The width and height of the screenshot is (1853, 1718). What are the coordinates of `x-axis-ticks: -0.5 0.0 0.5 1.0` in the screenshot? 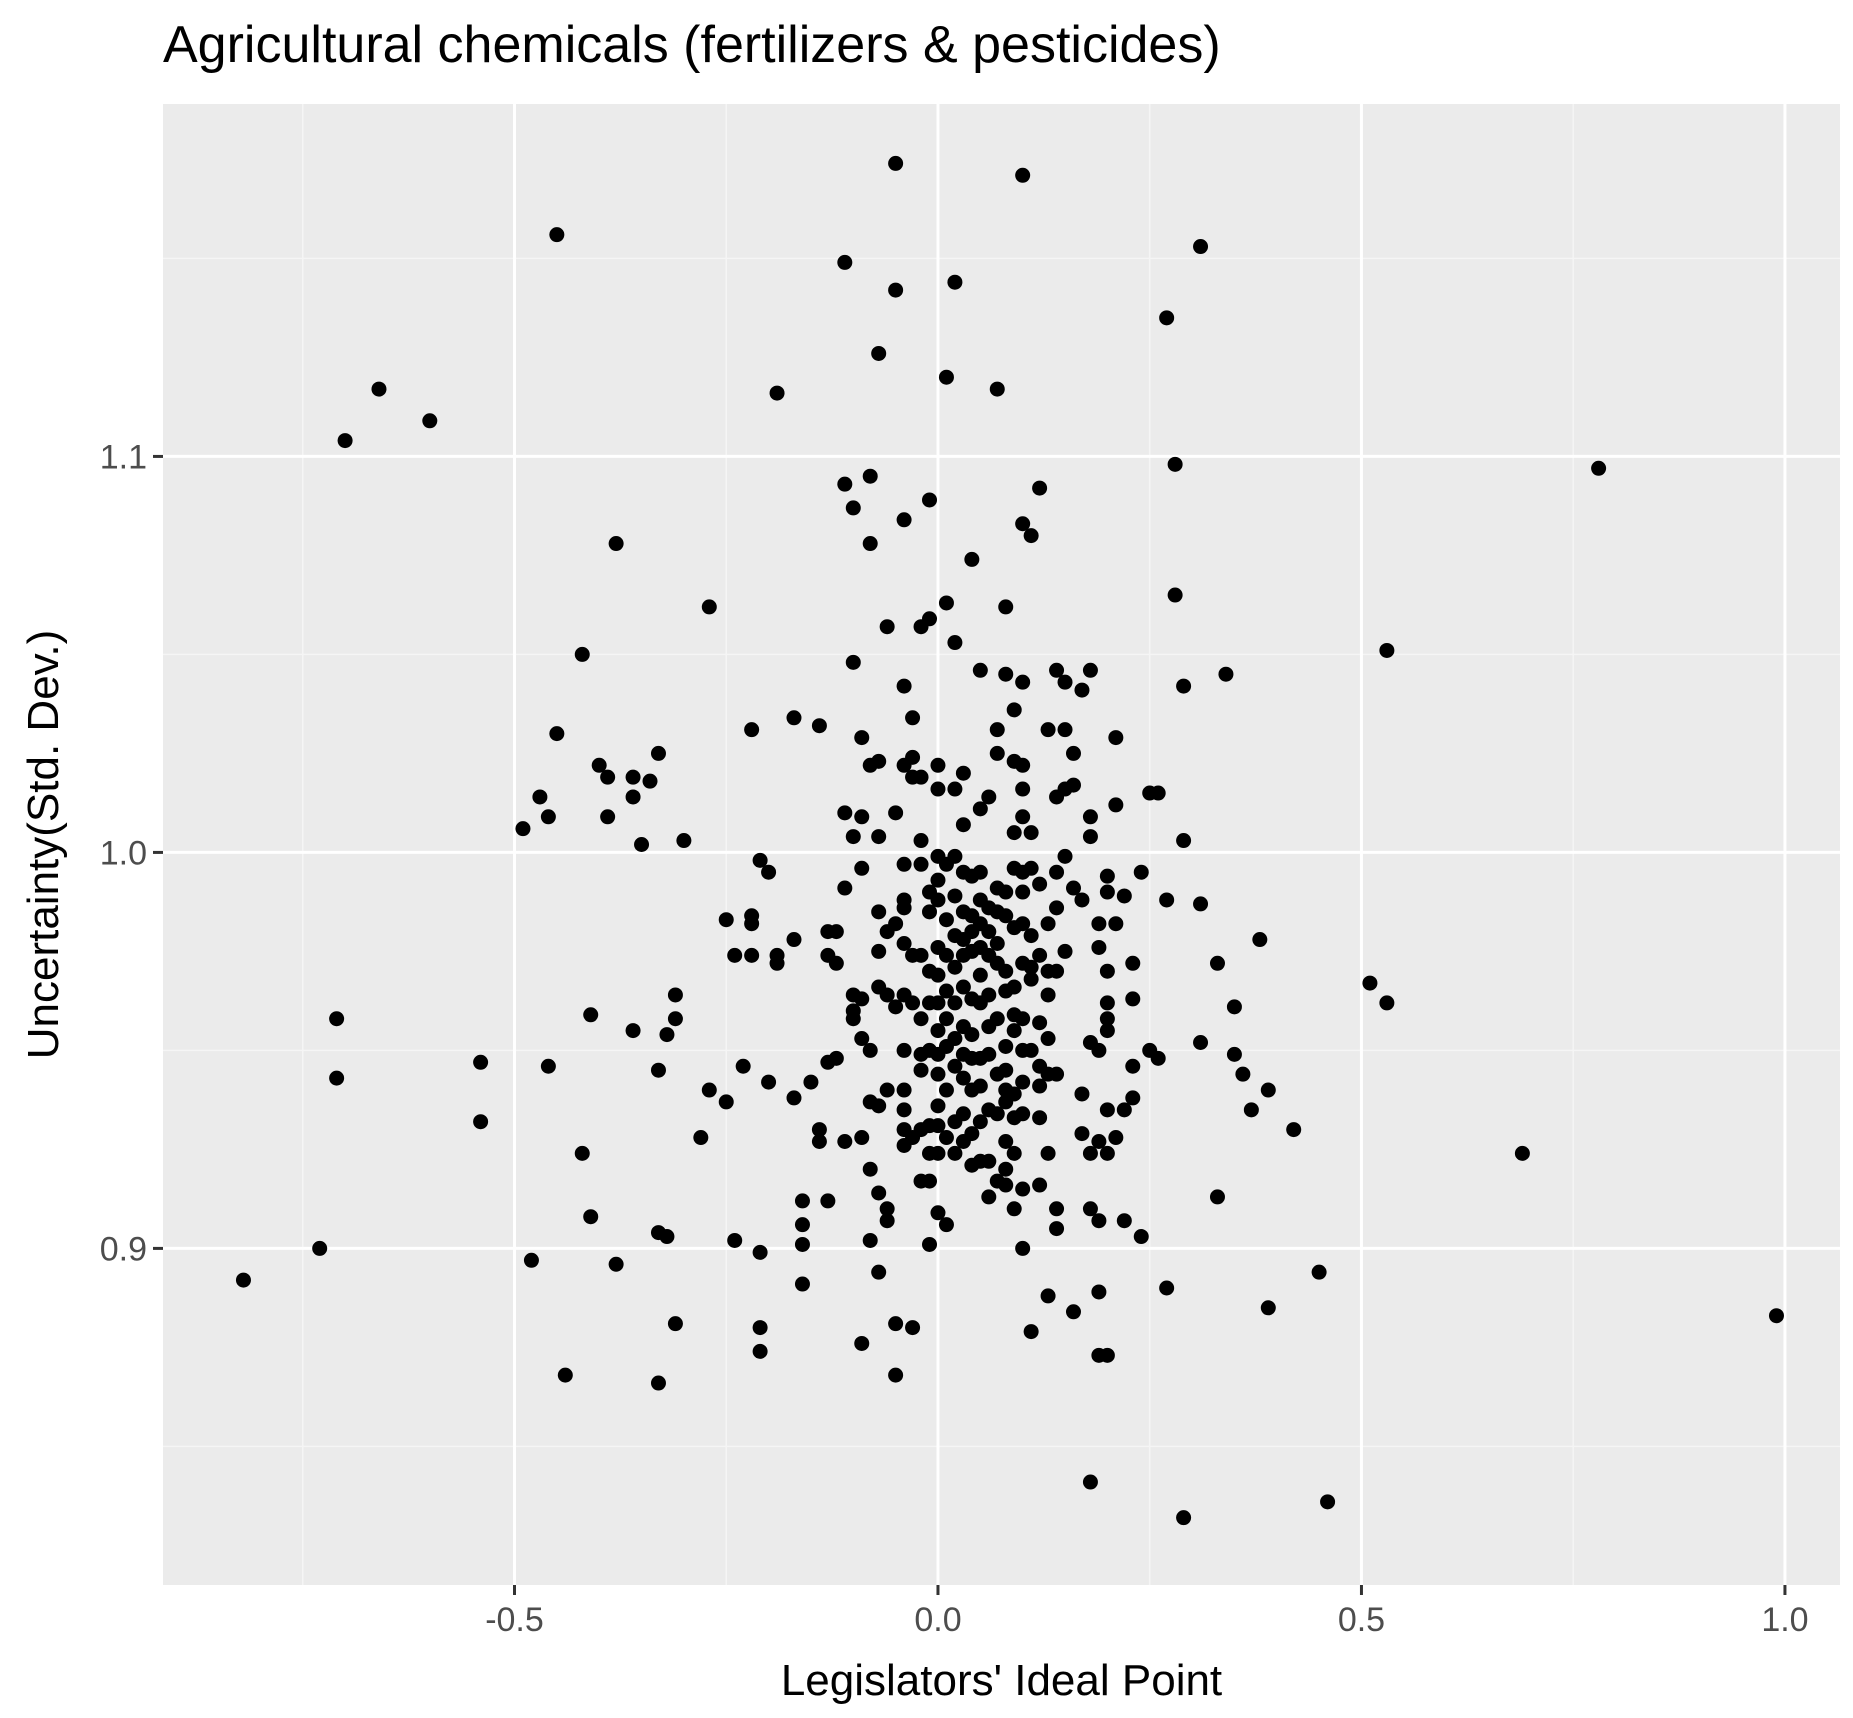 It's located at (1147, 1612).